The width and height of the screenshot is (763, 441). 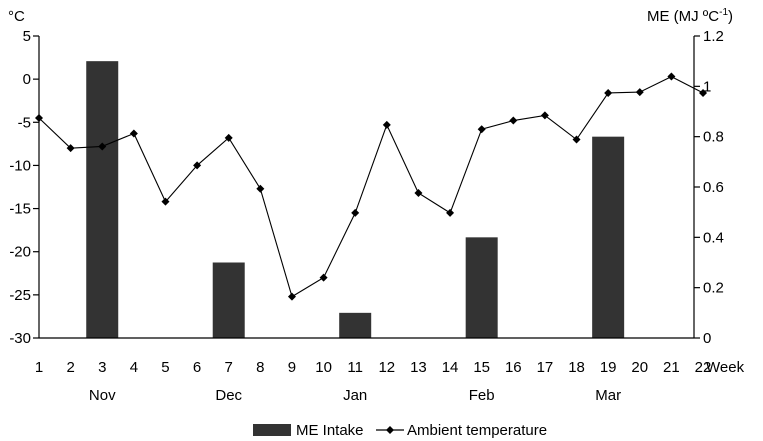 I want to click on month-label-jan: Jan, so click(x=355, y=395).